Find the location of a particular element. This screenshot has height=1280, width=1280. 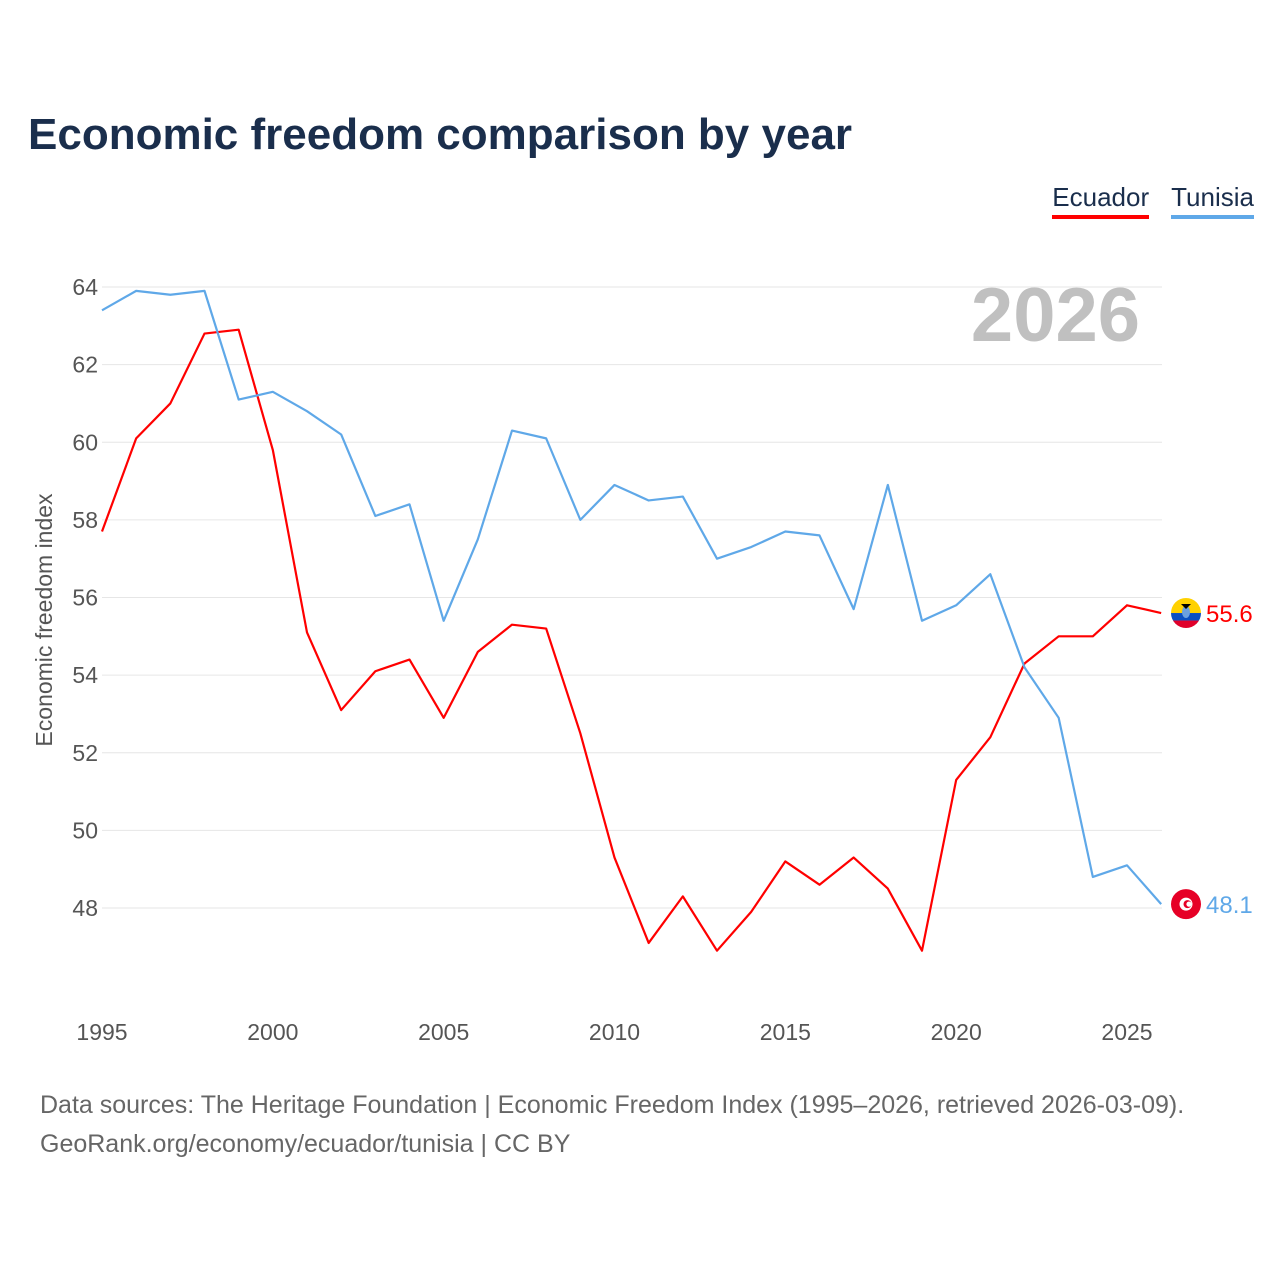

y-tick-label: 60 is located at coordinates (85, 442).